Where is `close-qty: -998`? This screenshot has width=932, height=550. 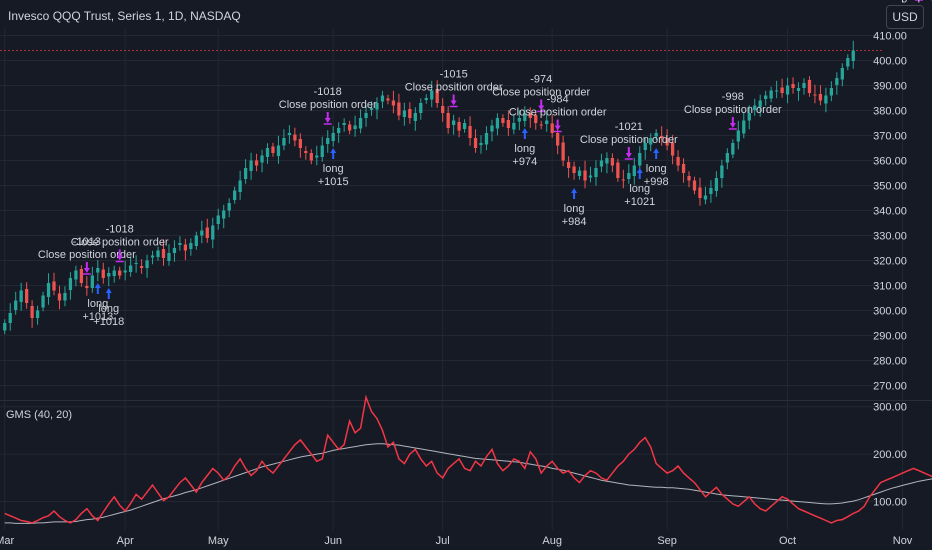
close-qty: -998 is located at coordinates (733, 97).